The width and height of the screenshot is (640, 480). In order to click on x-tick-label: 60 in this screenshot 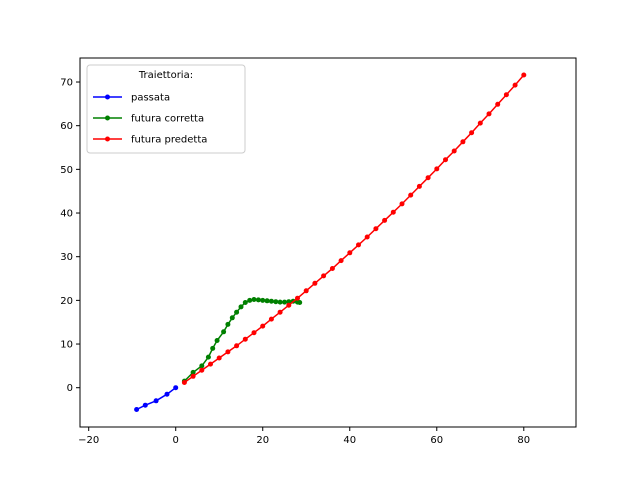, I will do `click(436, 440)`.